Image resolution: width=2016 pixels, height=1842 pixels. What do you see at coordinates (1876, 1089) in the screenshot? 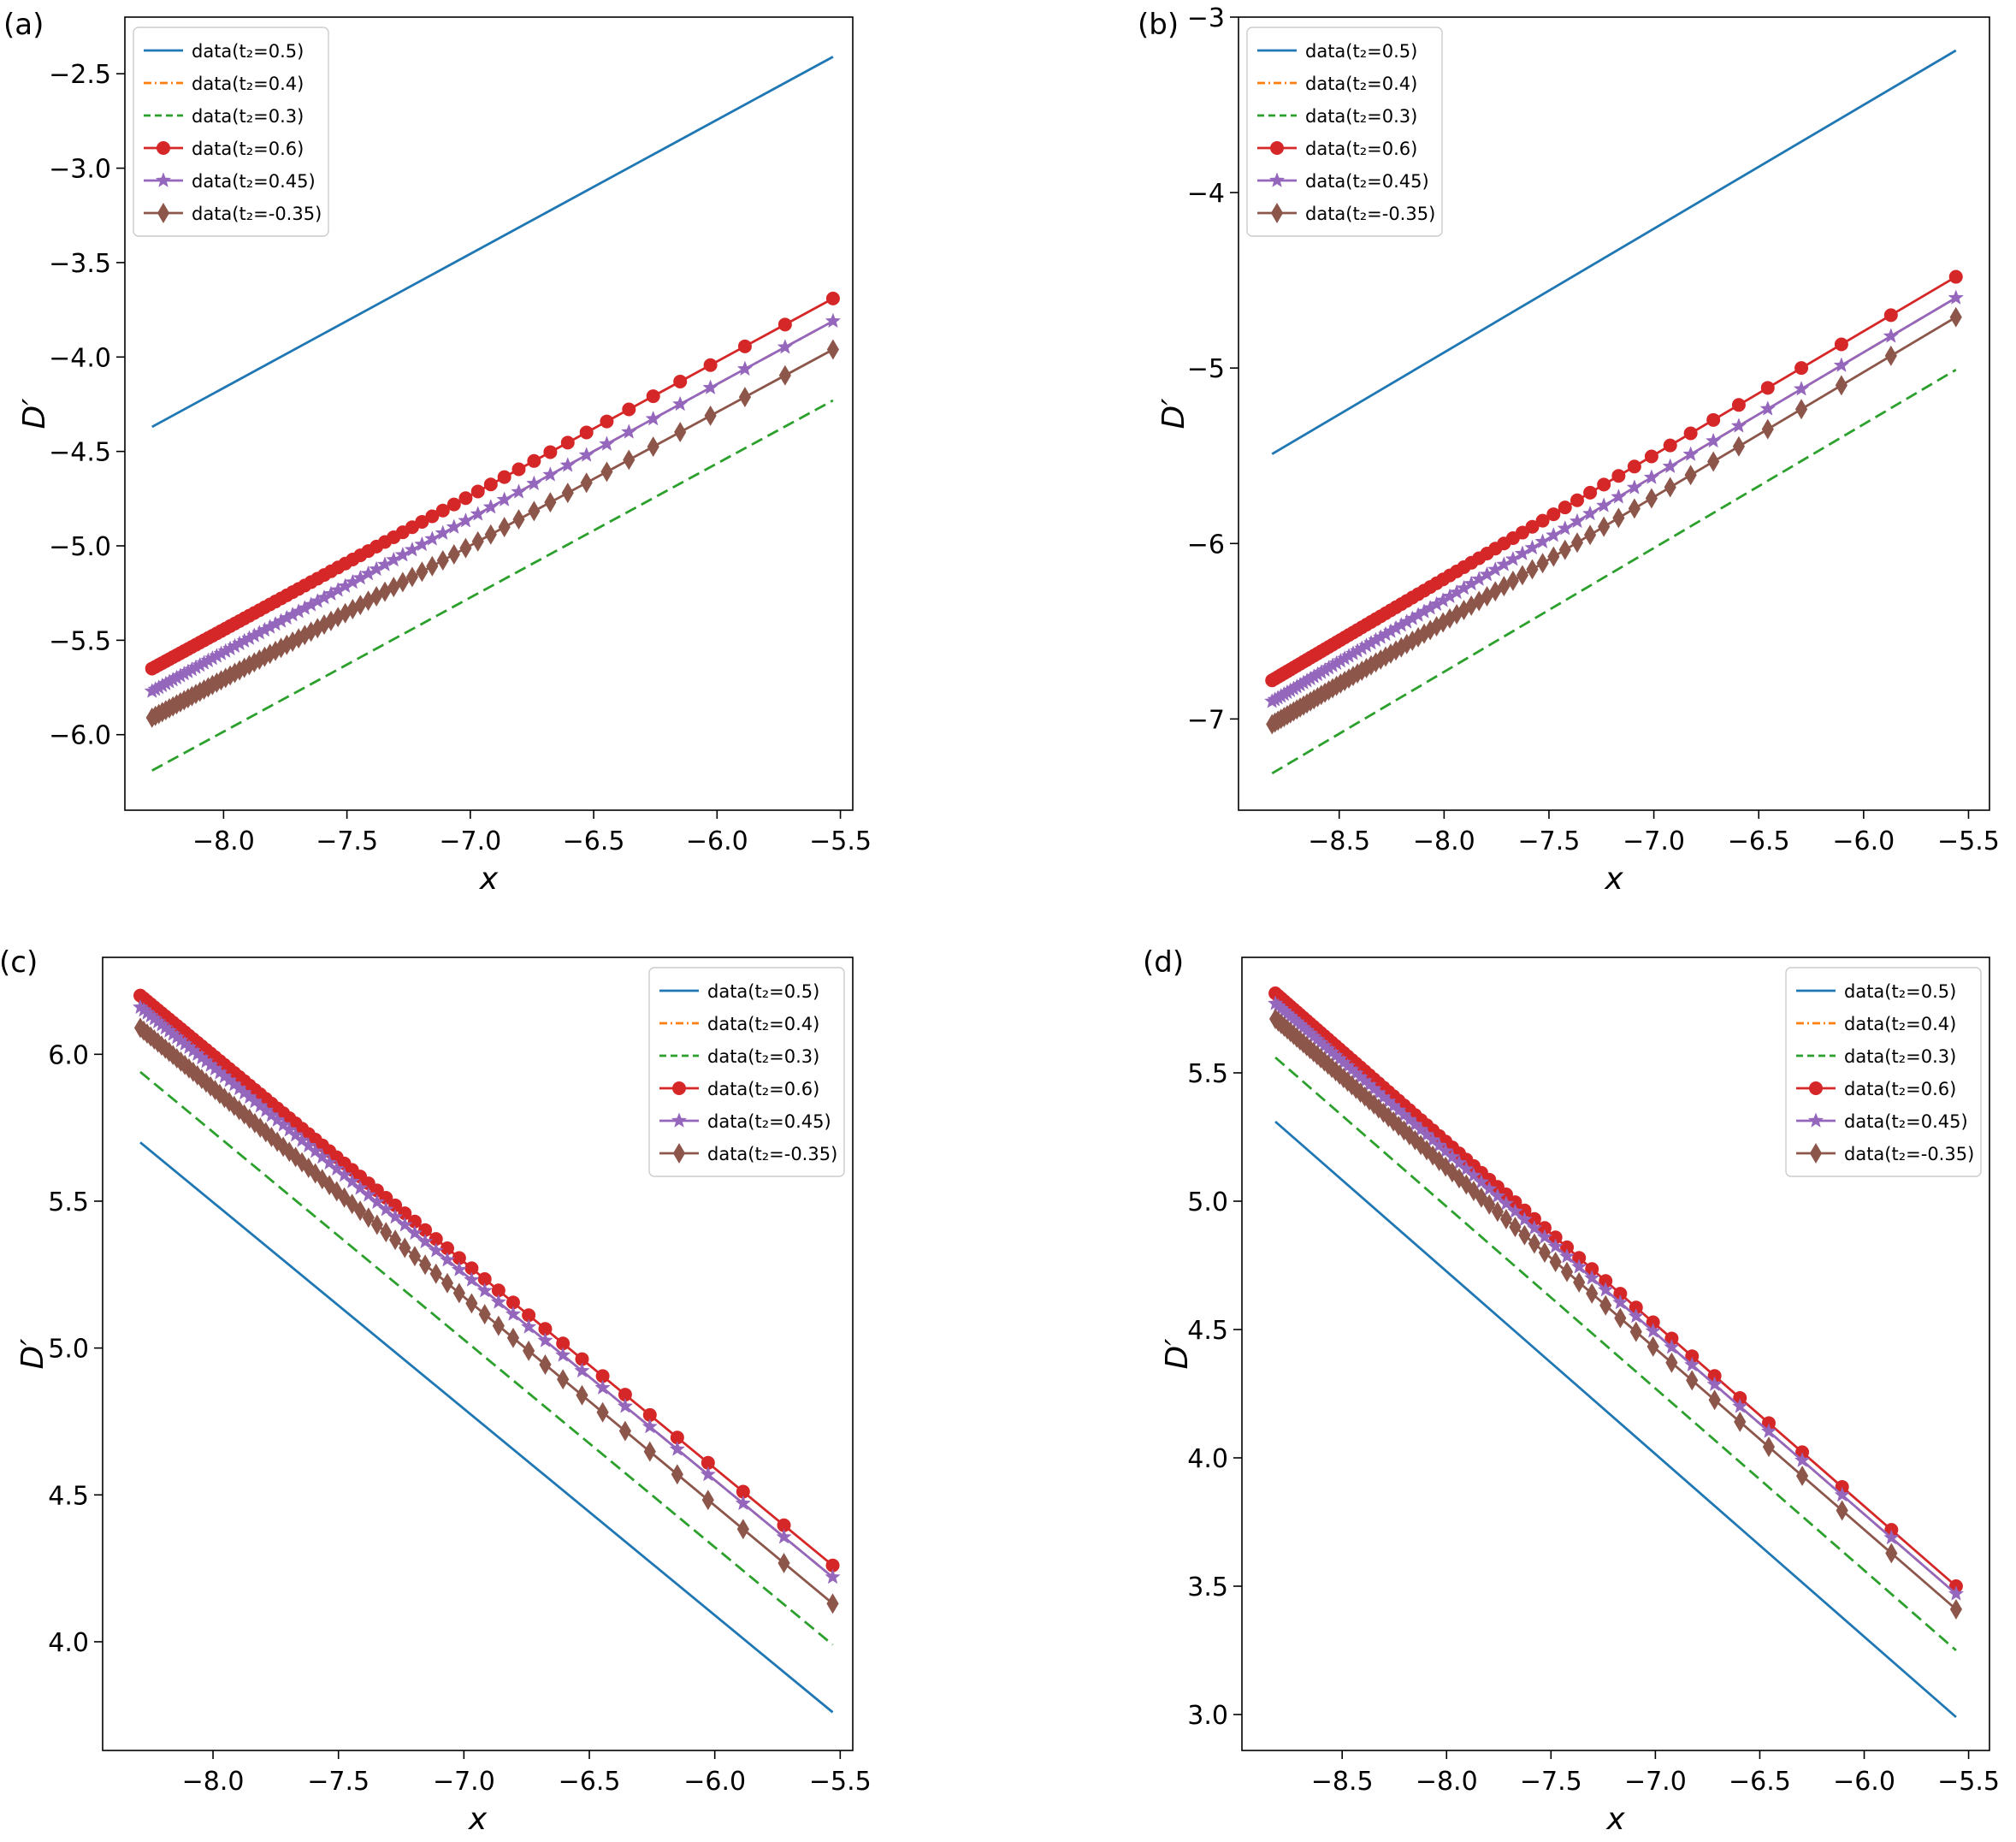
I see `legend-item: data(t₂=0.6)` at bounding box center [1876, 1089].